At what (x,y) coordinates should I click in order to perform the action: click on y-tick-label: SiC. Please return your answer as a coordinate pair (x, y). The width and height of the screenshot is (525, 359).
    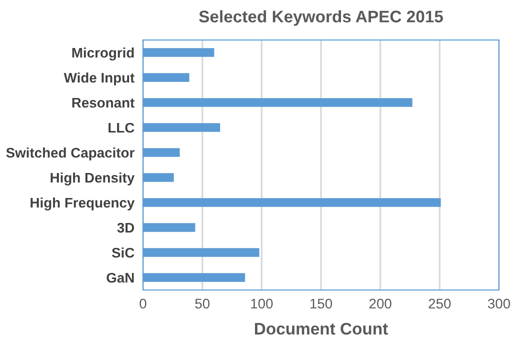
    Looking at the image, I should click on (123, 252).